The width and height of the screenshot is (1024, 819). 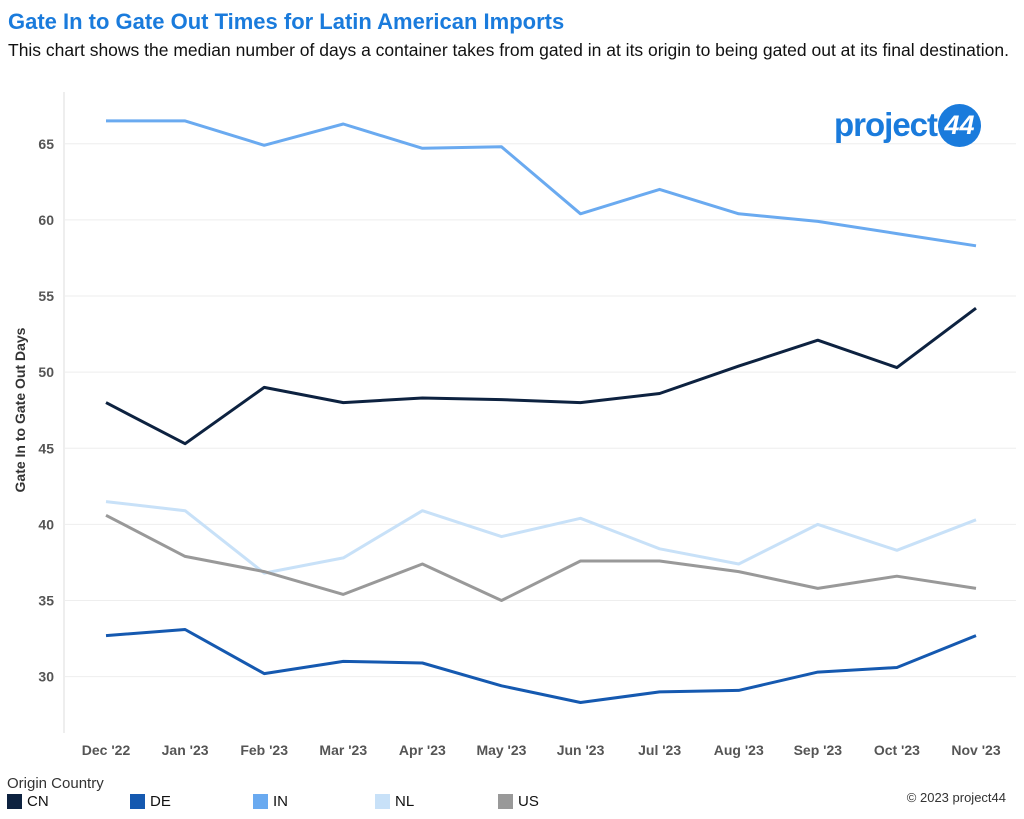 What do you see at coordinates (106, 750) in the screenshot?
I see `x-tick-label: Dec '22` at bounding box center [106, 750].